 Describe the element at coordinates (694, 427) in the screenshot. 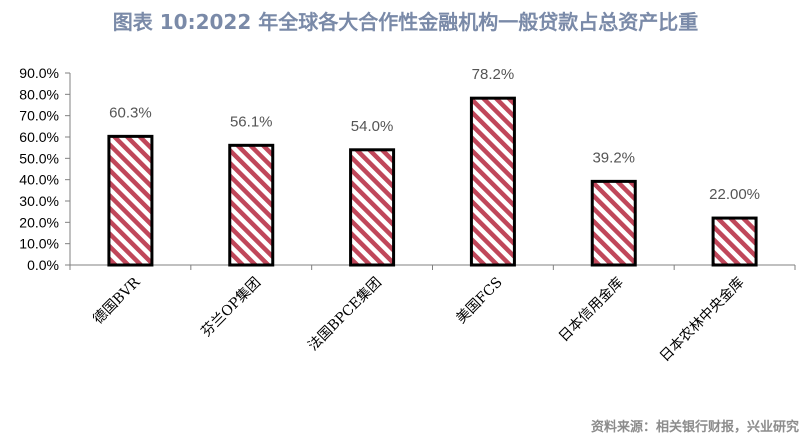

I see `source-note: 资料来源：相关银行财报，兴业研究` at that location.